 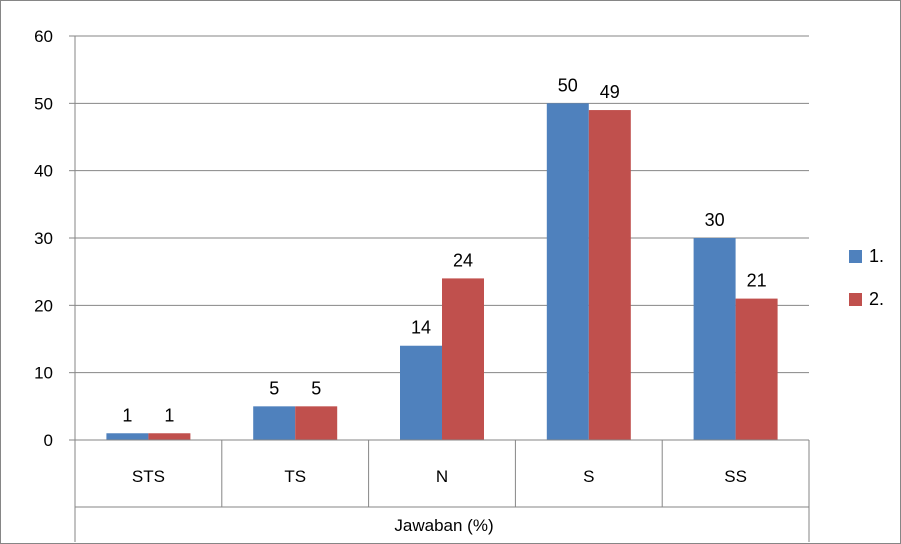 What do you see at coordinates (715, 220) in the screenshot?
I see `data-label: 30` at bounding box center [715, 220].